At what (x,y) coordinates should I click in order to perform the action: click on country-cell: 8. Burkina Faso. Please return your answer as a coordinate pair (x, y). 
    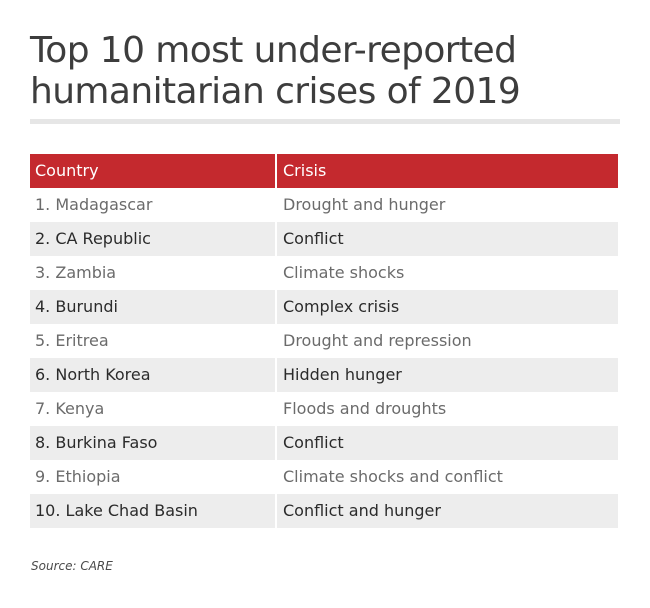
    Looking at the image, I should click on (152, 443).